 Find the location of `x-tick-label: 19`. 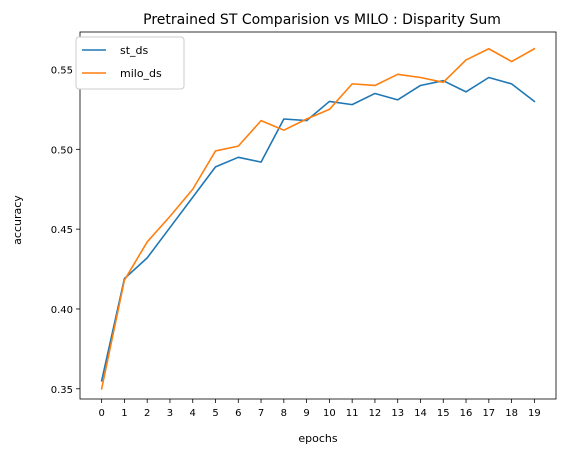

x-tick-label: 19 is located at coordinates (534, 413).